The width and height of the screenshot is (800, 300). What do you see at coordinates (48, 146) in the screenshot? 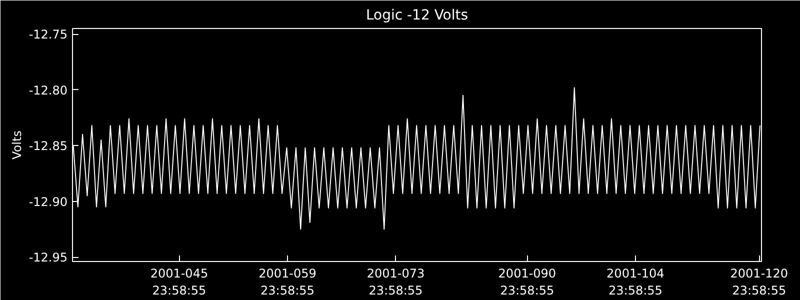
I see `y-tick-label: -12.85` at bounding box center [48, 146].